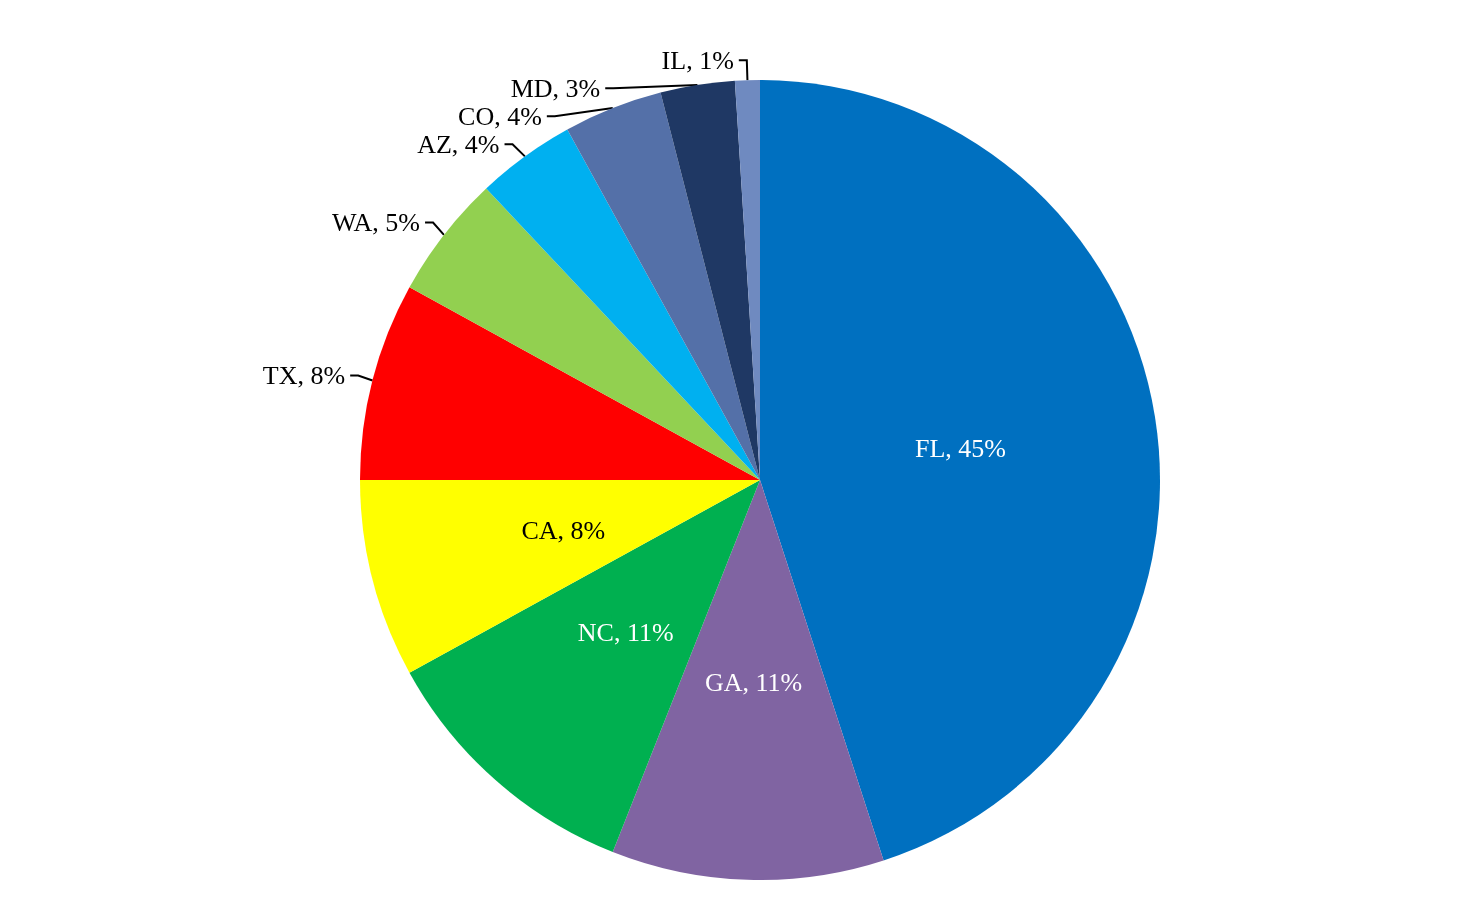 The height and width of the screenshot is (912, 1484). I want to click on data-label: , 1%, so click(710, 60).